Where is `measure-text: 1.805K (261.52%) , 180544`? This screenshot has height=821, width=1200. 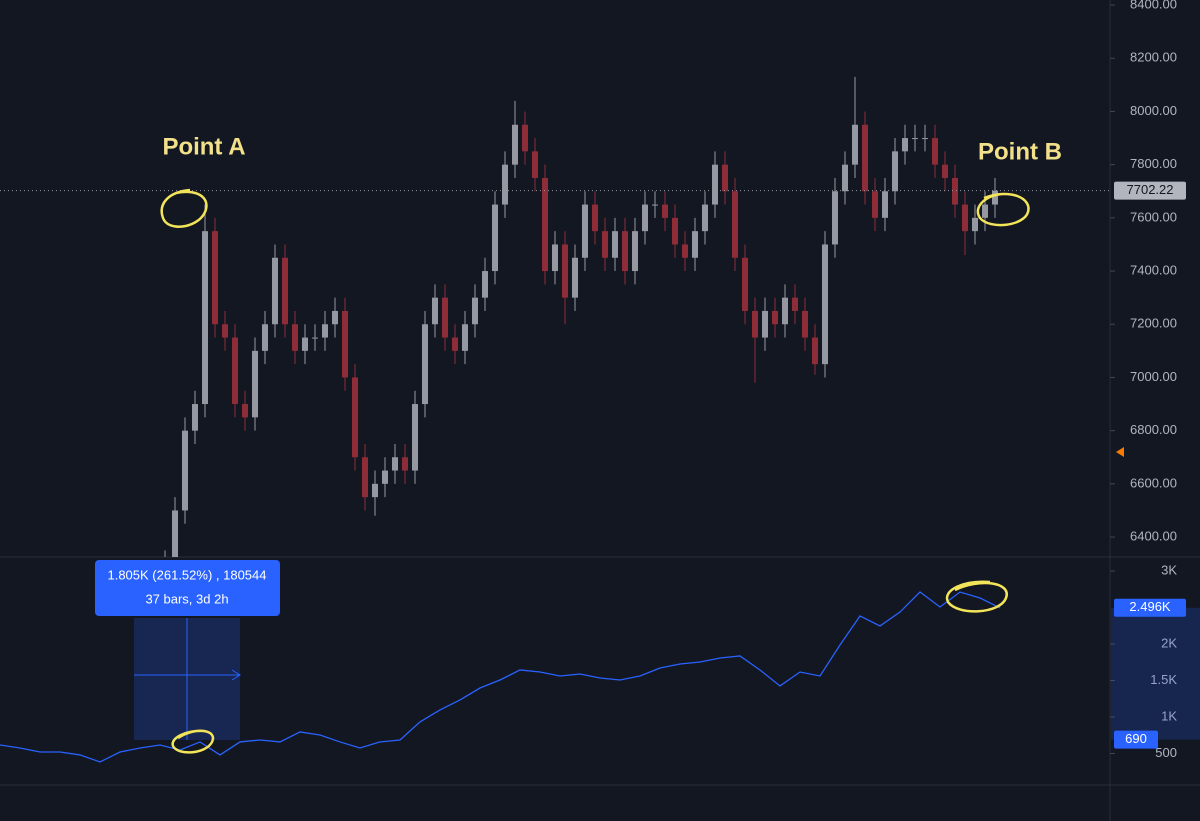 measure-text: 1.805K (261.52%) , 180544 is located at coordinates (186, 574).